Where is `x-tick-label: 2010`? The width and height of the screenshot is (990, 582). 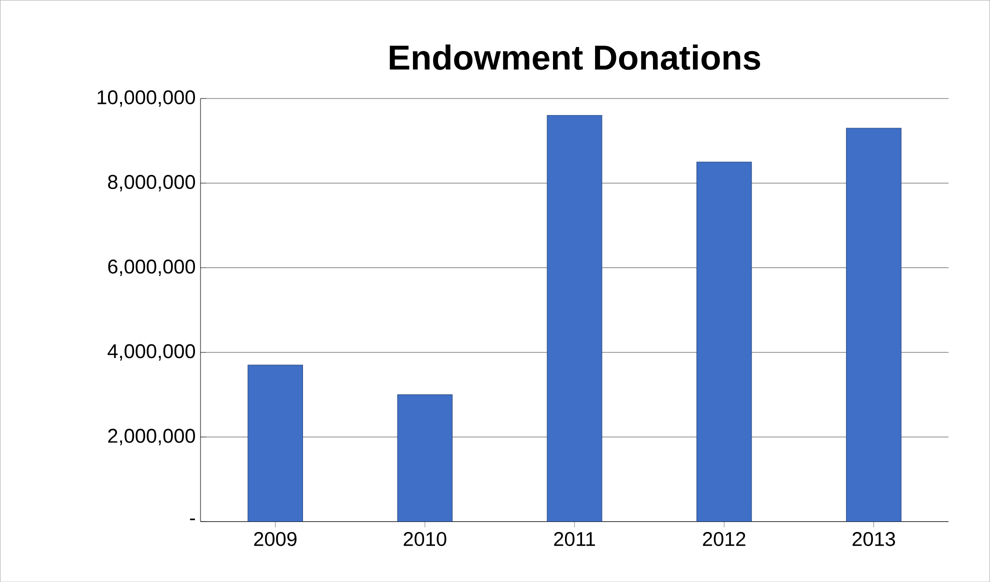 x-tick-label: 2010 is located at coordinates (425, 539).